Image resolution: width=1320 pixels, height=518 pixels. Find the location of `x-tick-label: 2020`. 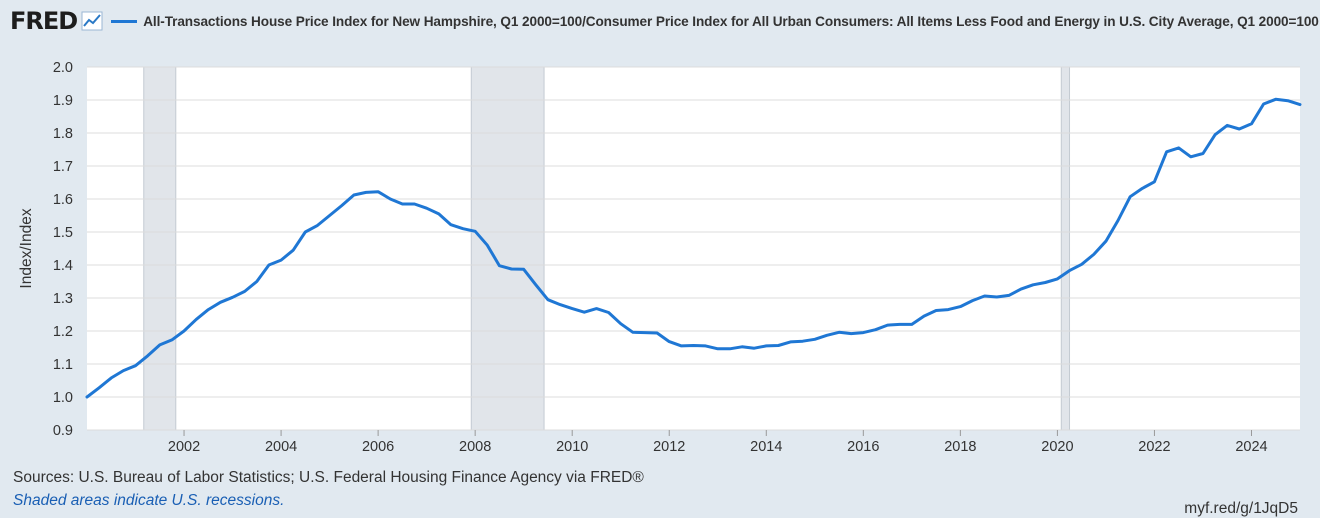

x-tick-label: 2020 is located at coordinates (1057, 447).